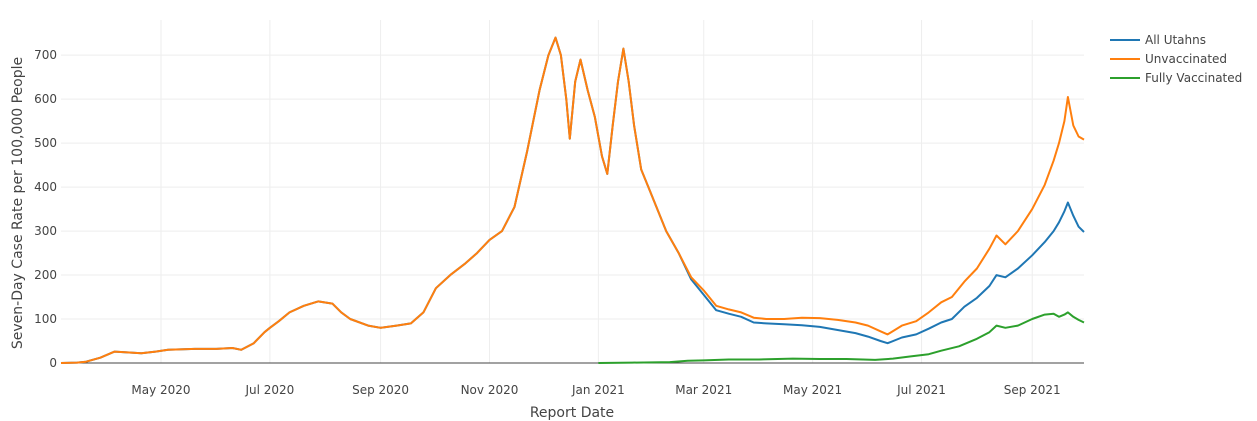 This screenshot has height=421, width=1257. I want to click on x-tick-label: Sep 2020, so click(380, 390).